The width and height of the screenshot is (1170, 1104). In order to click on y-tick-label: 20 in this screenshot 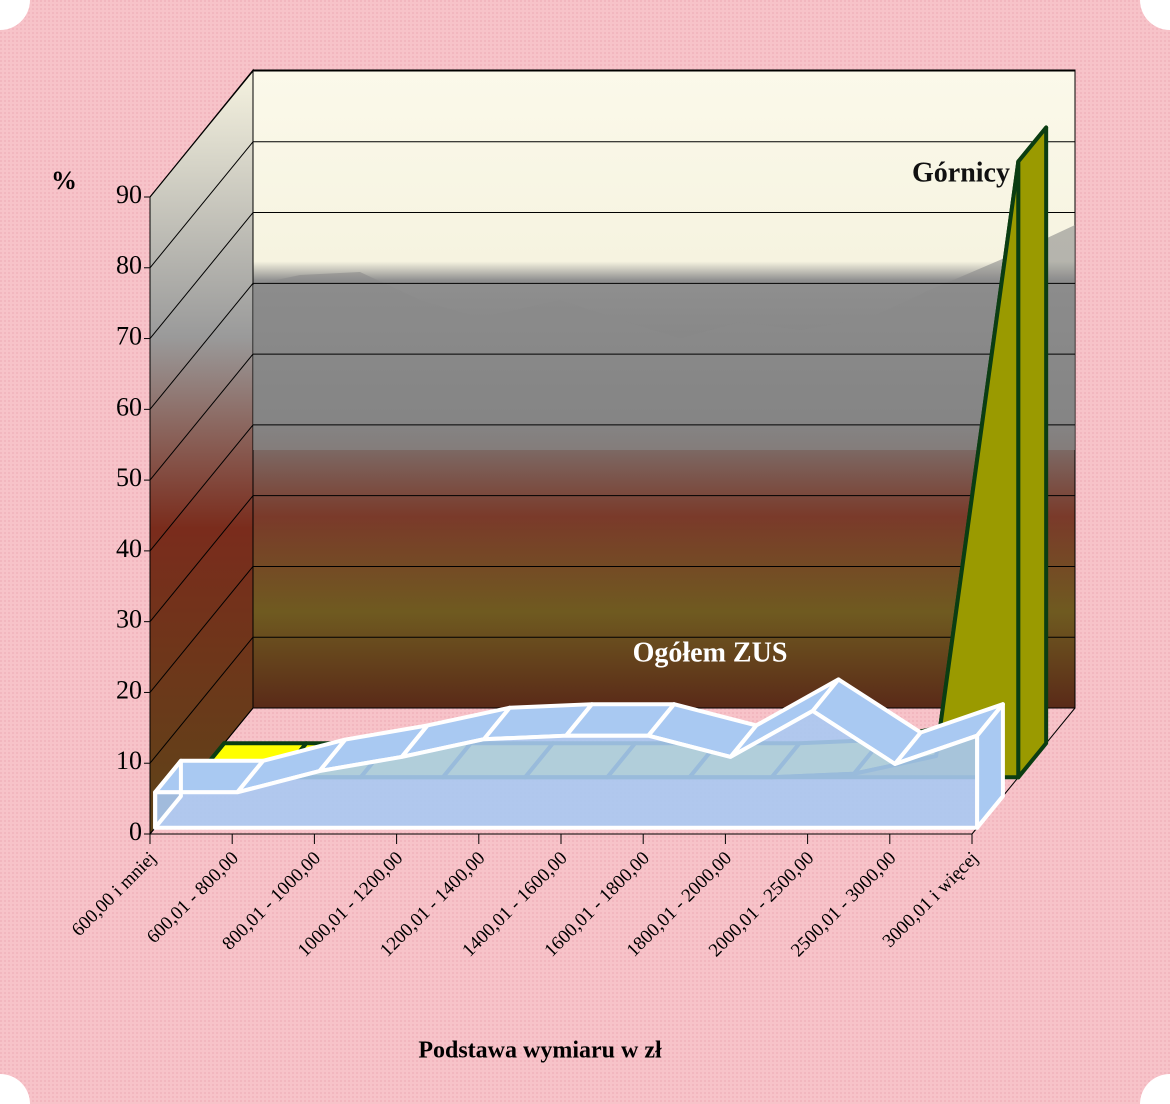, I will do `click(129, 689)`.